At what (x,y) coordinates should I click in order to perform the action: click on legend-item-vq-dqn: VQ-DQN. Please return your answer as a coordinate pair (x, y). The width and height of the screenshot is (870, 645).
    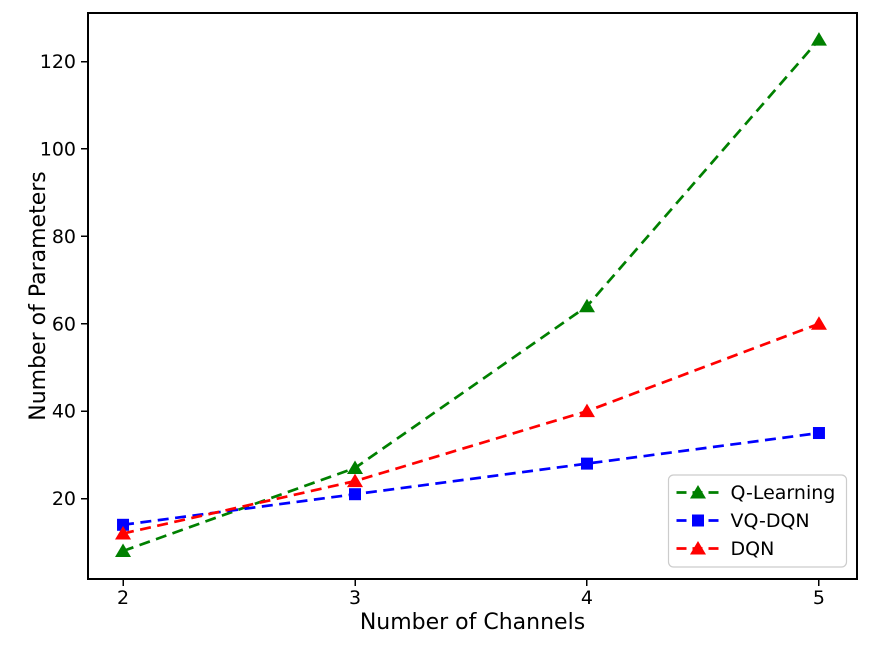
    Looking at the image, I should click on (743, 521).